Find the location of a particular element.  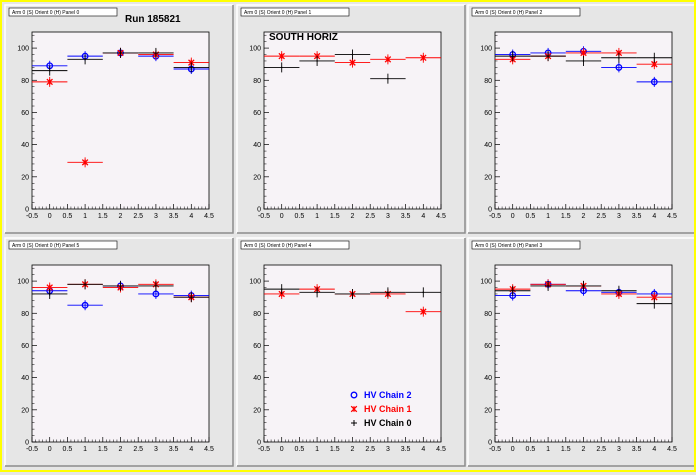

chart-title: SOUTH HORIZ is located at coordinates (303, 37).